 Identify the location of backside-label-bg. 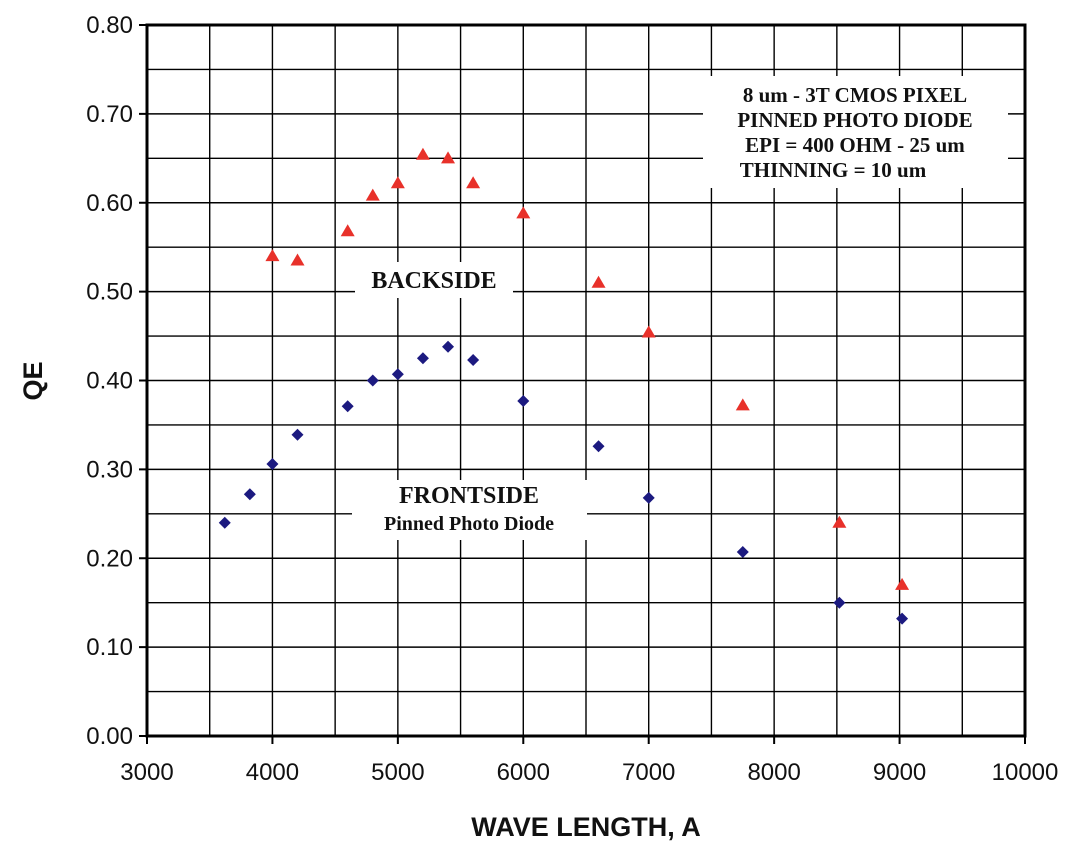
(434, 280).